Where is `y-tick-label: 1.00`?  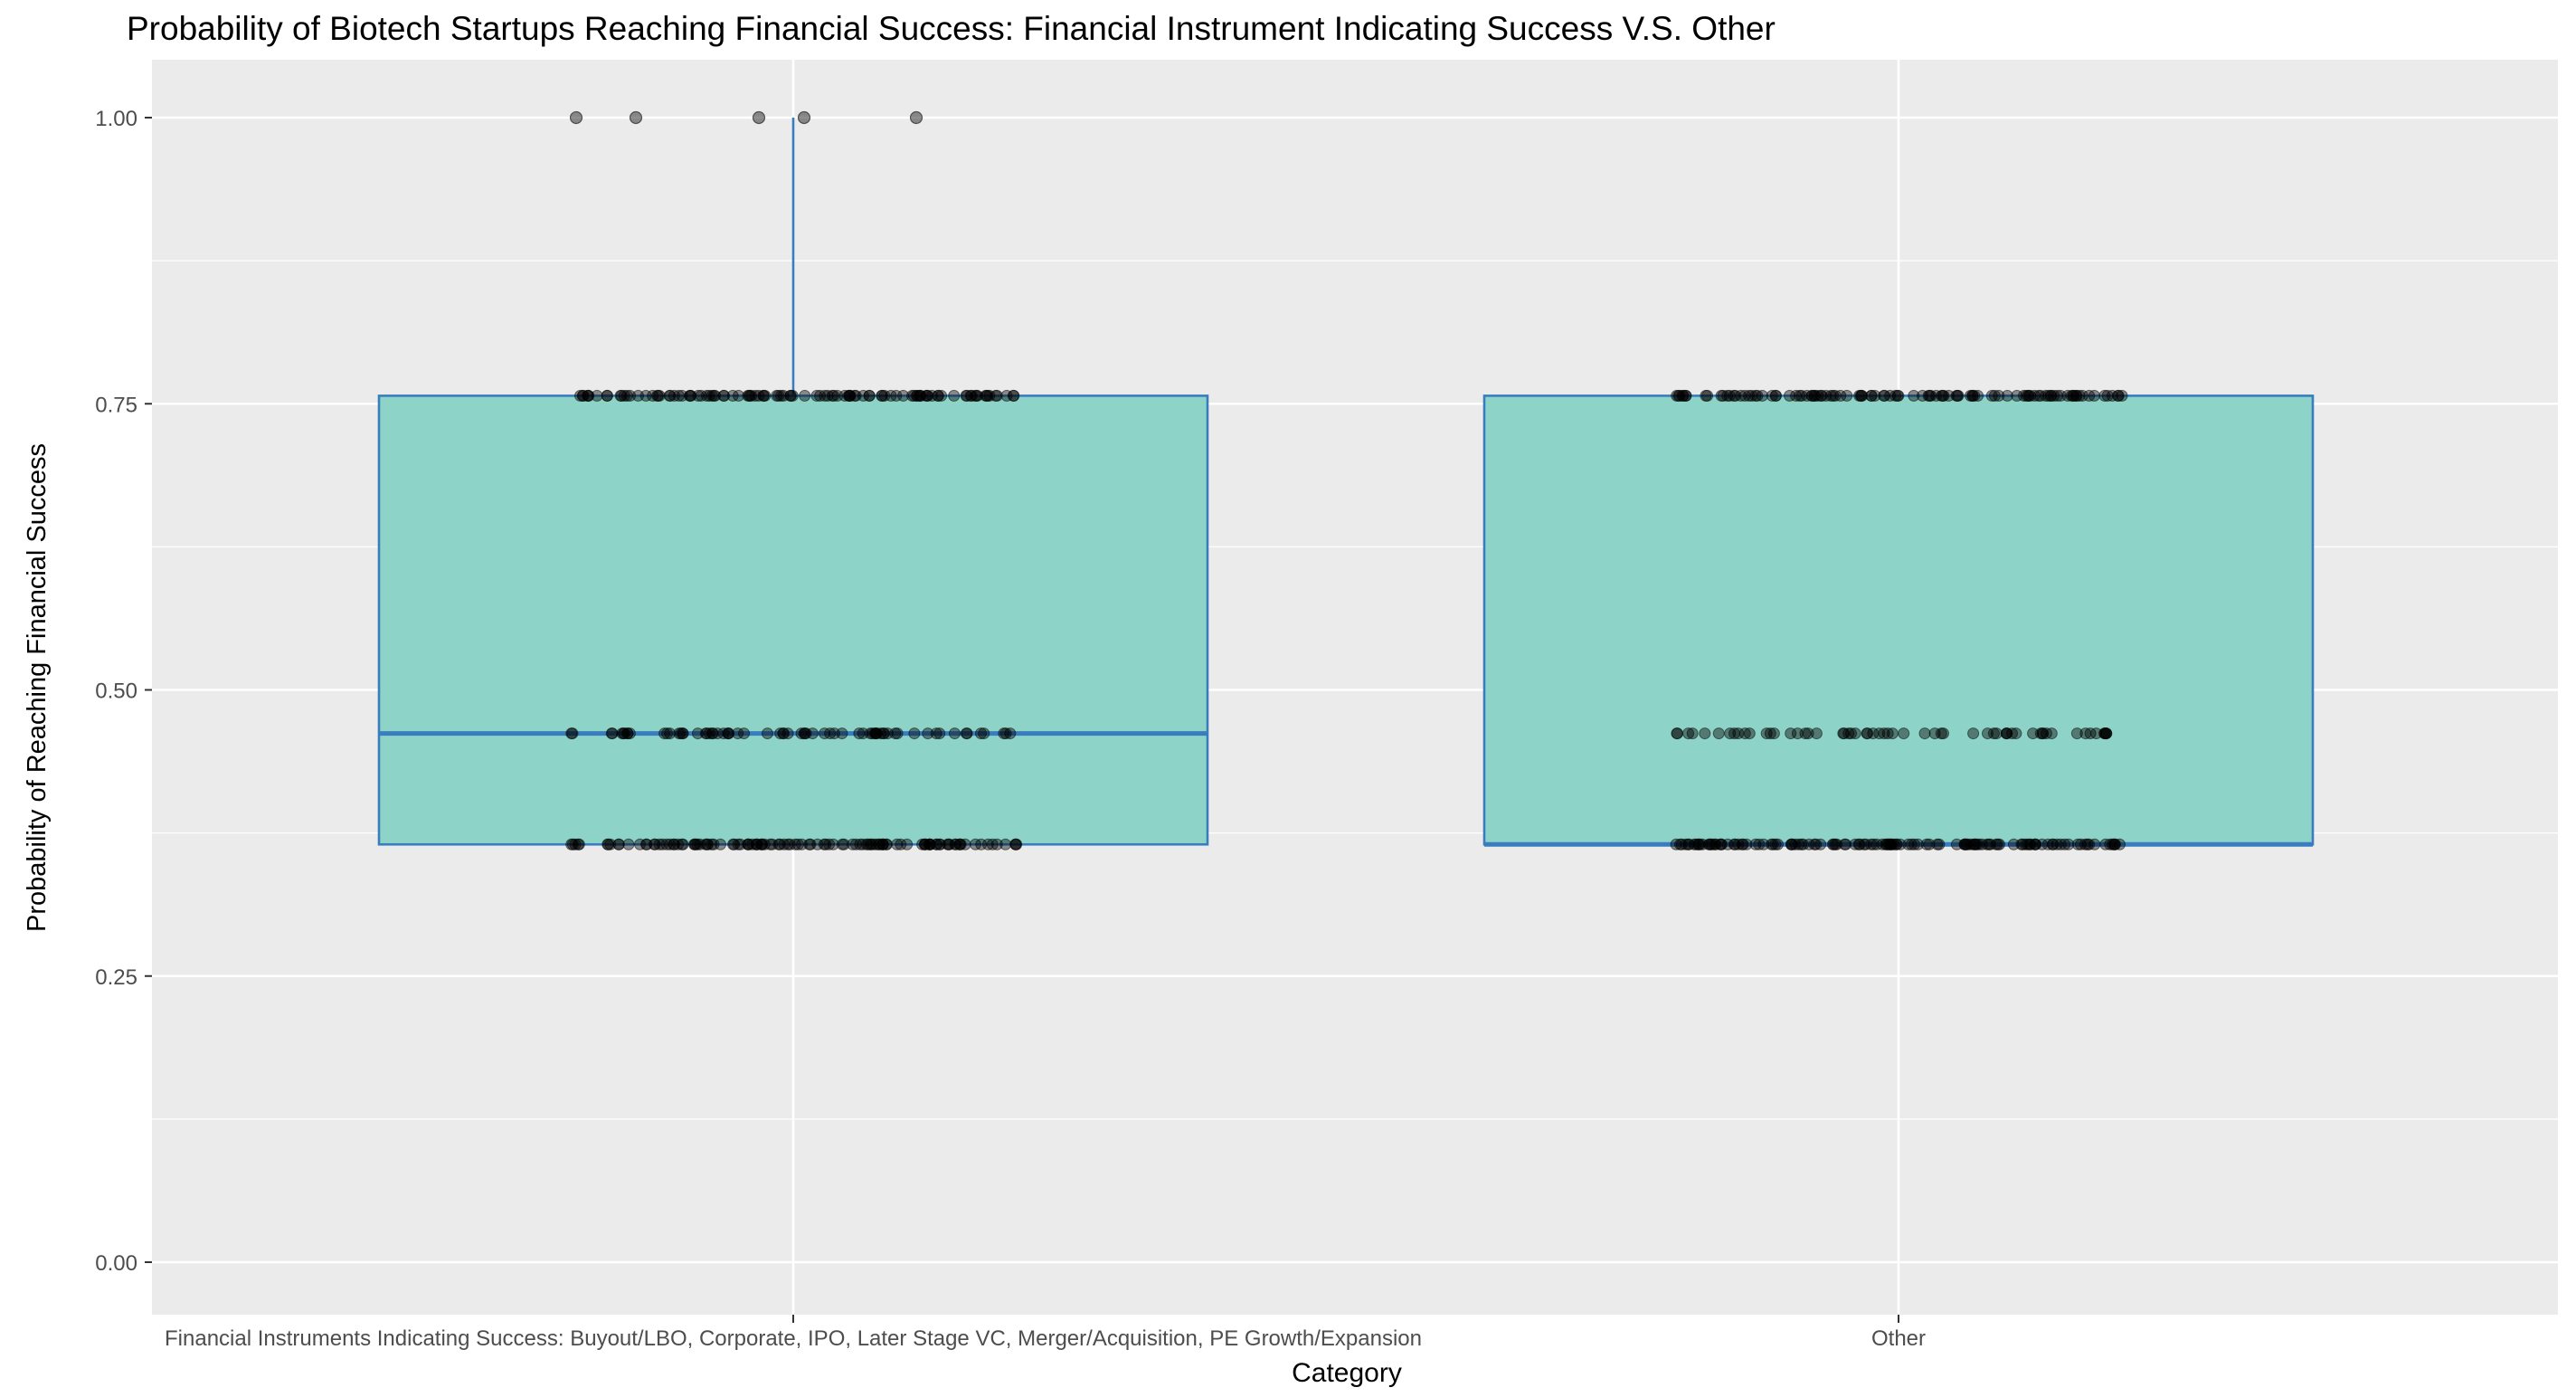
y-tick-label: 1.00 is located at coordinates (116, 119).